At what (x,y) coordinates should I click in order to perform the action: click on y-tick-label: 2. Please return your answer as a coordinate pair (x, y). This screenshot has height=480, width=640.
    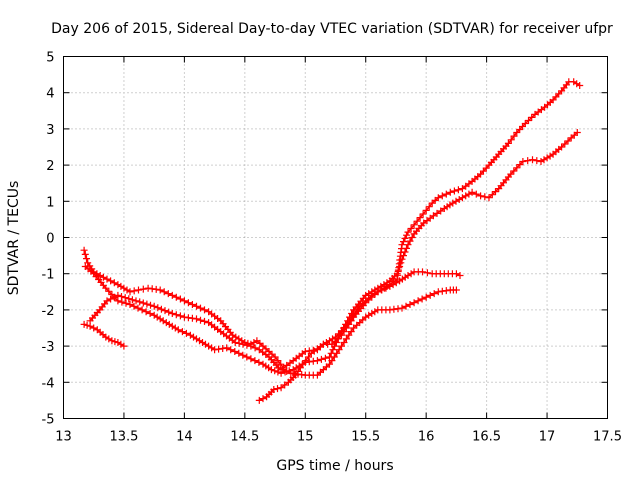
    Looking at the image, I should click on (50, 166).